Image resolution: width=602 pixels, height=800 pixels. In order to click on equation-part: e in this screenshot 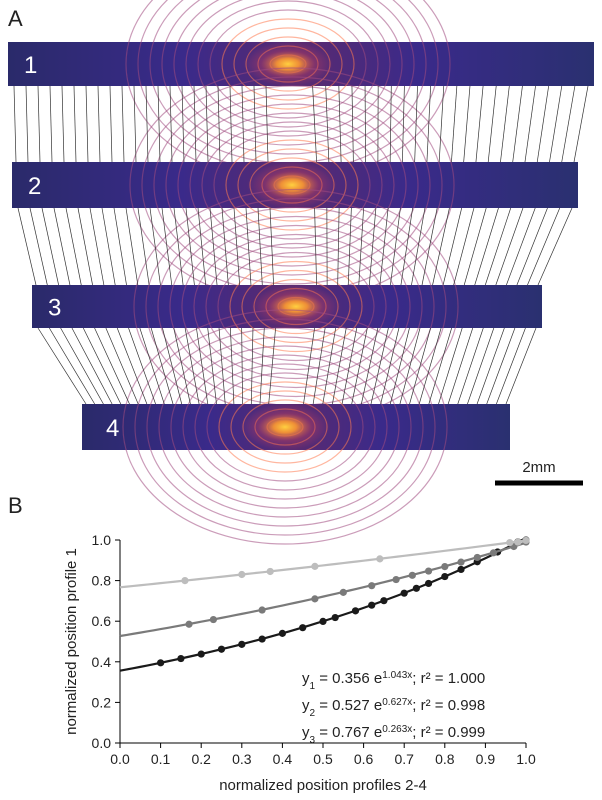, I will do `click(376, 678)`.